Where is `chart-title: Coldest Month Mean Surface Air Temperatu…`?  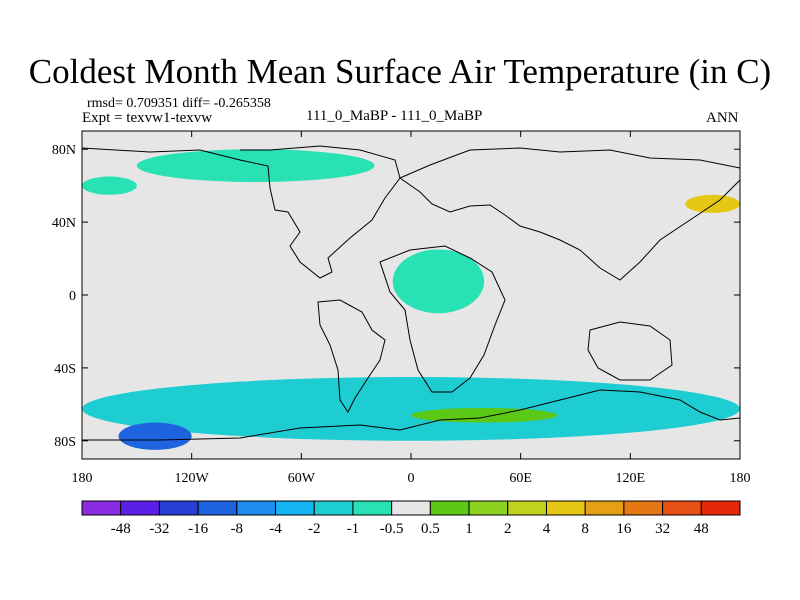
chart-title: Coldest Month Mean Surface Air Temperatu… is located at coordinates (400, 71).